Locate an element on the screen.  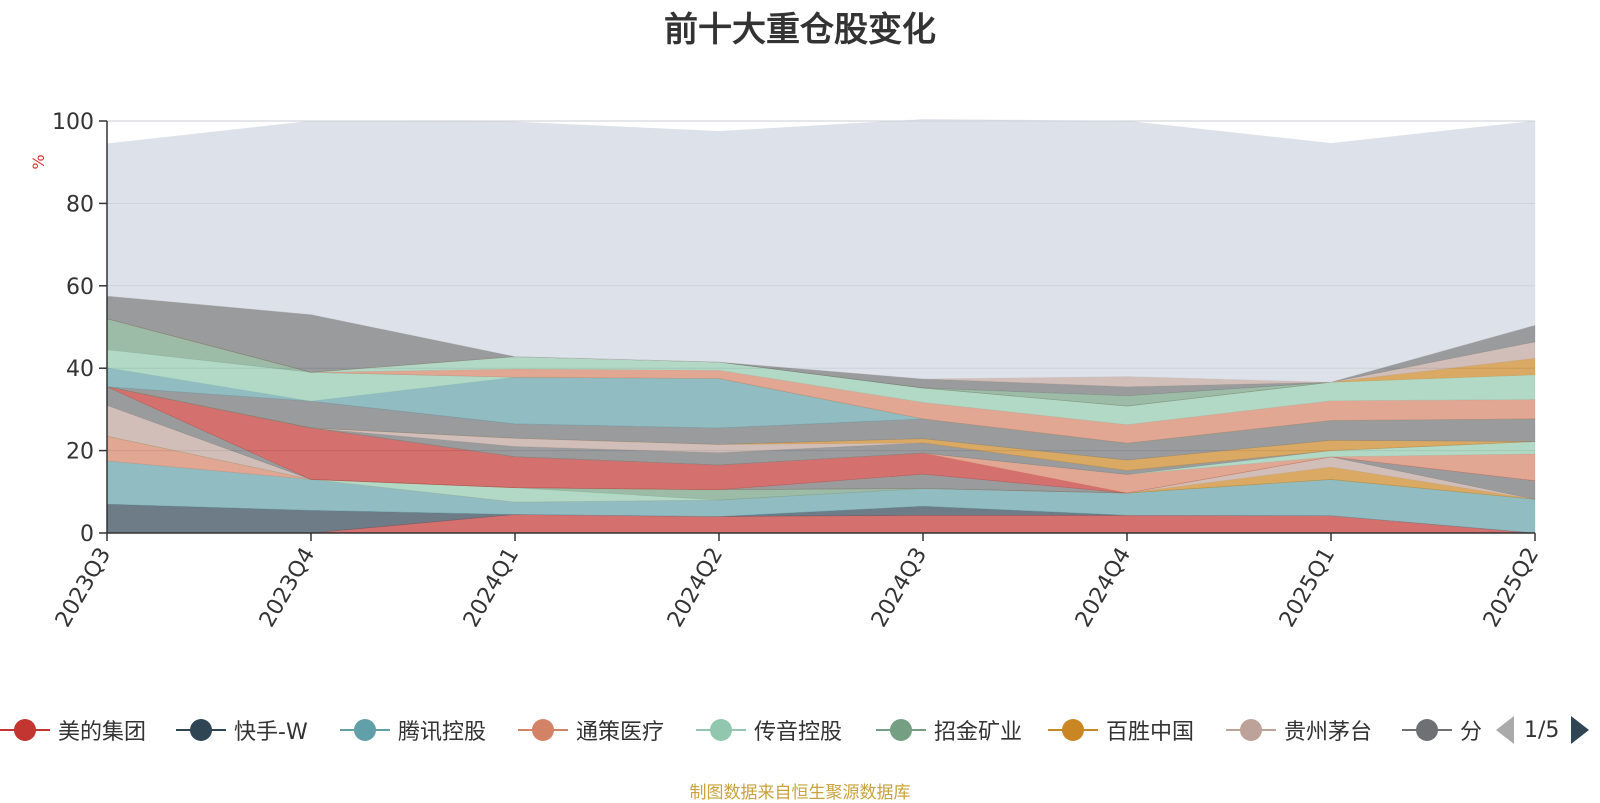
x-tick-label-3: 2024Q2 is located at coordinates (695, 588).